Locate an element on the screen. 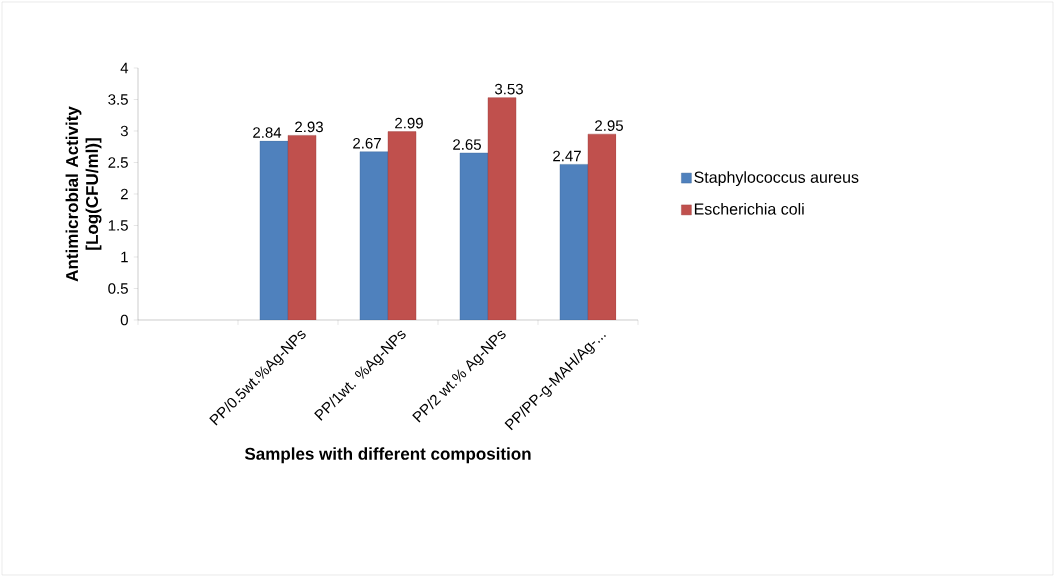 The height and width of the screenshot is (577, 1055). y-tick-label: 1 is located at coordinates (124, 257).